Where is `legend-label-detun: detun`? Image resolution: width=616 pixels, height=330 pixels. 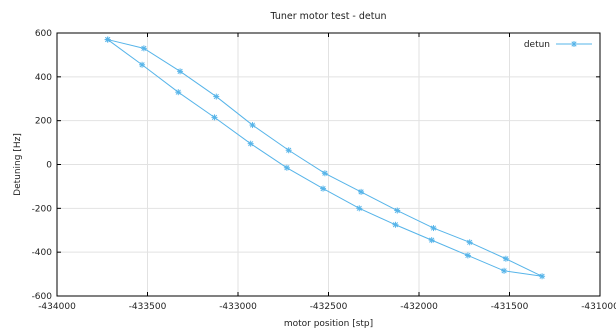 legend-label-detun: detun is located at coordinates (537, 45).